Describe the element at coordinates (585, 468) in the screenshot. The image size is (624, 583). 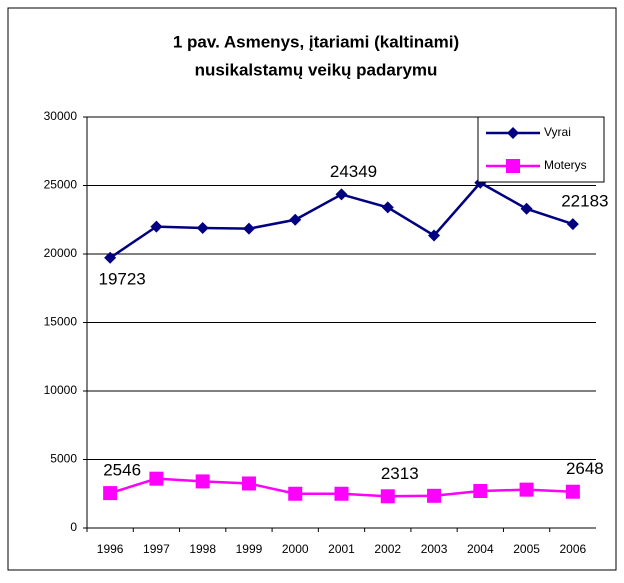
I see `data-label: 2648` at that location.